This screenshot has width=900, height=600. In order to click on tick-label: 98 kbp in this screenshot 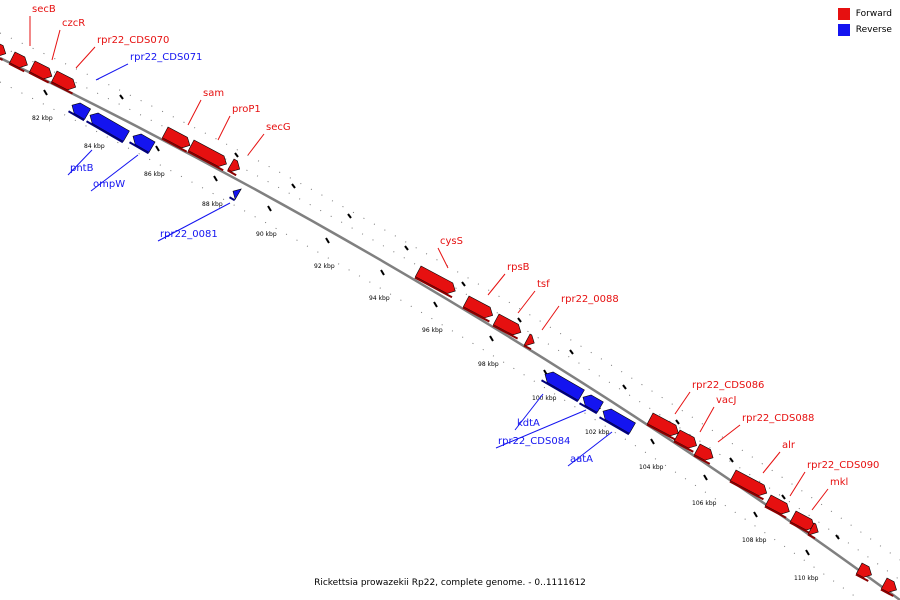, I will do `click(488, 364)`.